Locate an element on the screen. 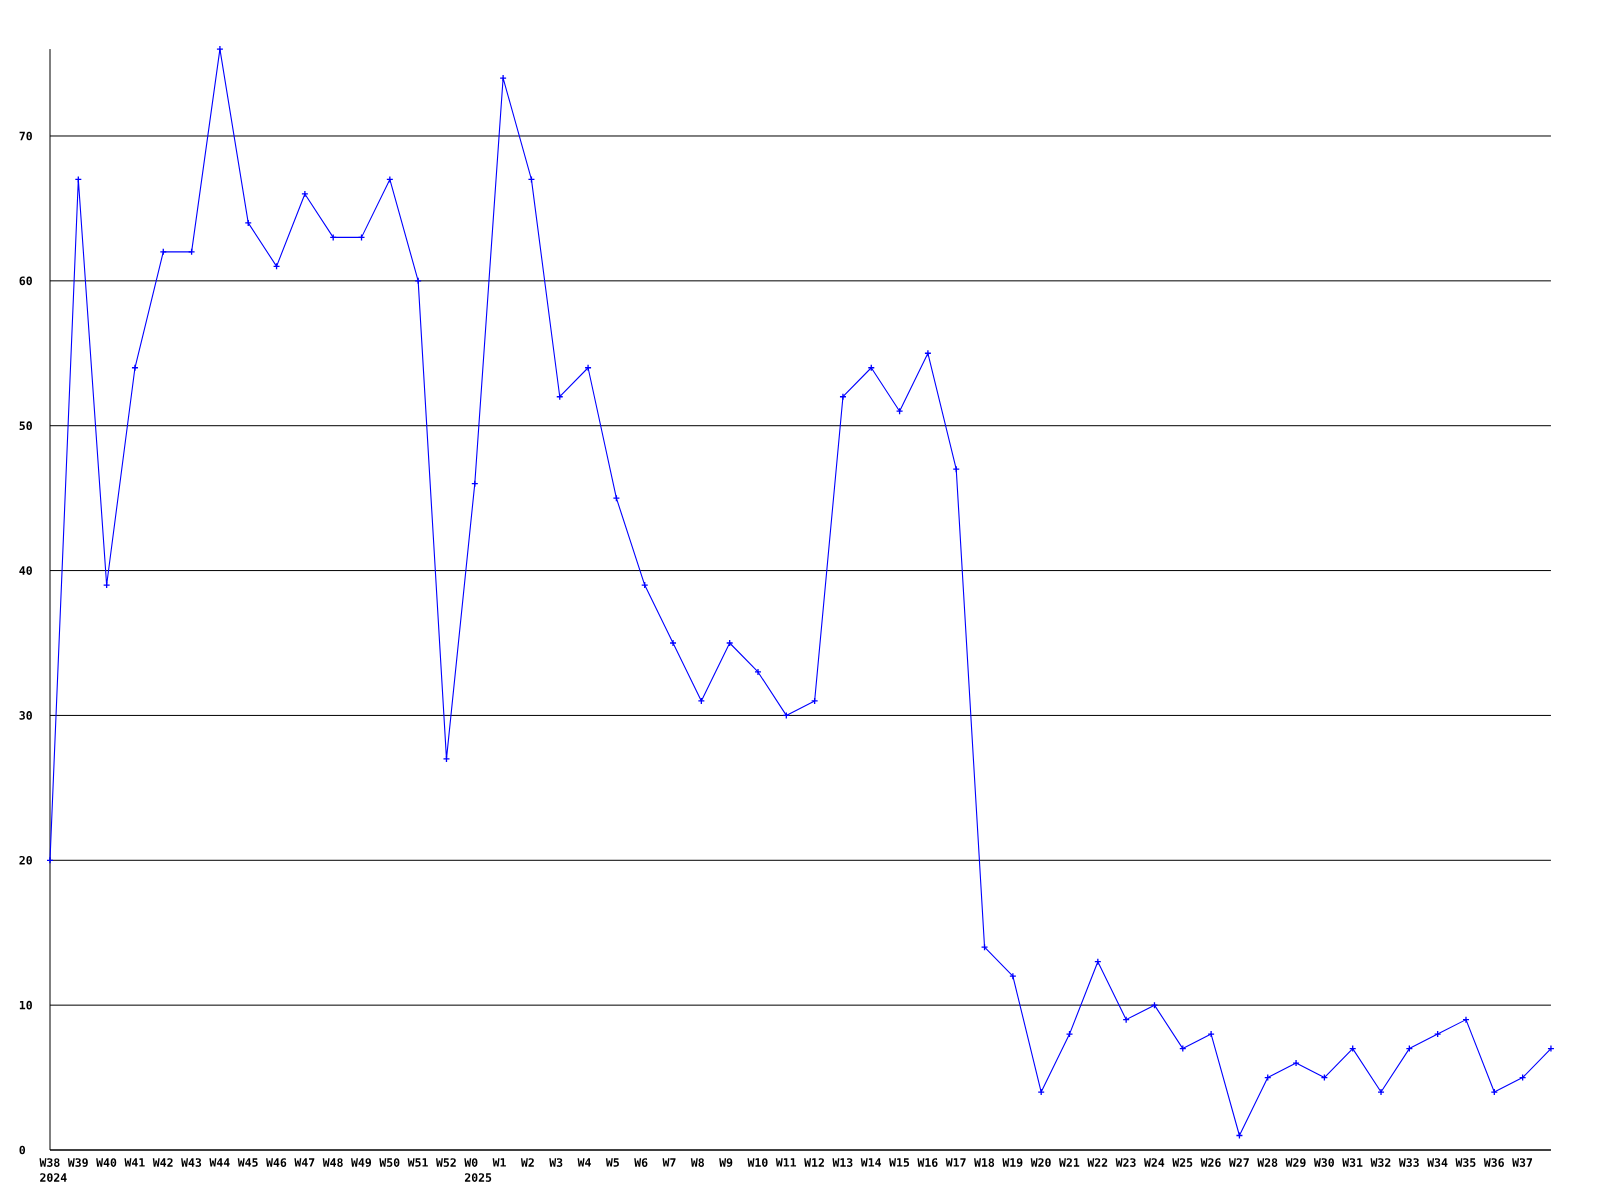 This screenshot has height=1200, width=1600. x-tick-label: W12 is located at coordinates (814, 1162).